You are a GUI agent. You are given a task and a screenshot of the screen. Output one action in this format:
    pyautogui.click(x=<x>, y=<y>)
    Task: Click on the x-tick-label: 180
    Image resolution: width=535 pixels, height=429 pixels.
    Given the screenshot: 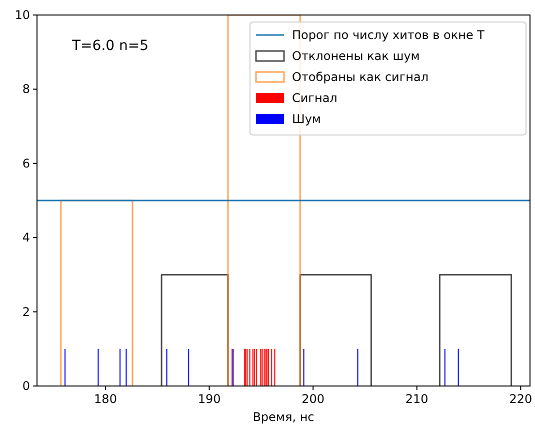 What is the action you would take?
    pyautogui.click(x=105, y=399)
    